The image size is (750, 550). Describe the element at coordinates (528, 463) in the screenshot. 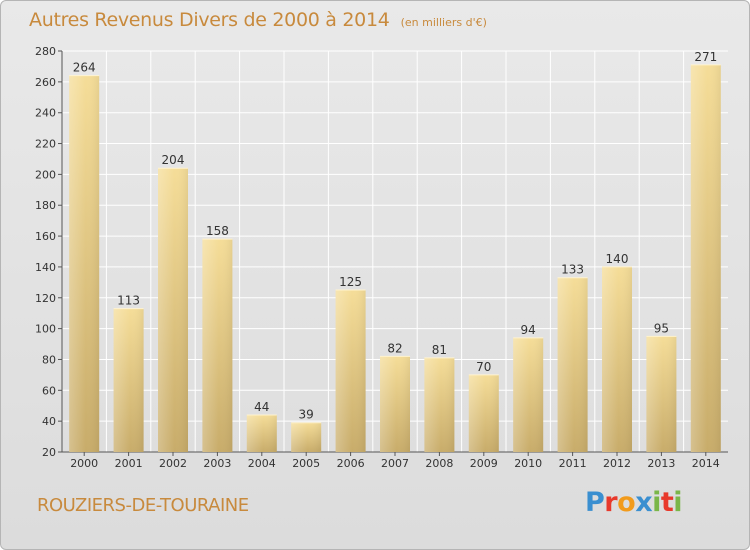

I see `x-tick-label: 2010` at that location.